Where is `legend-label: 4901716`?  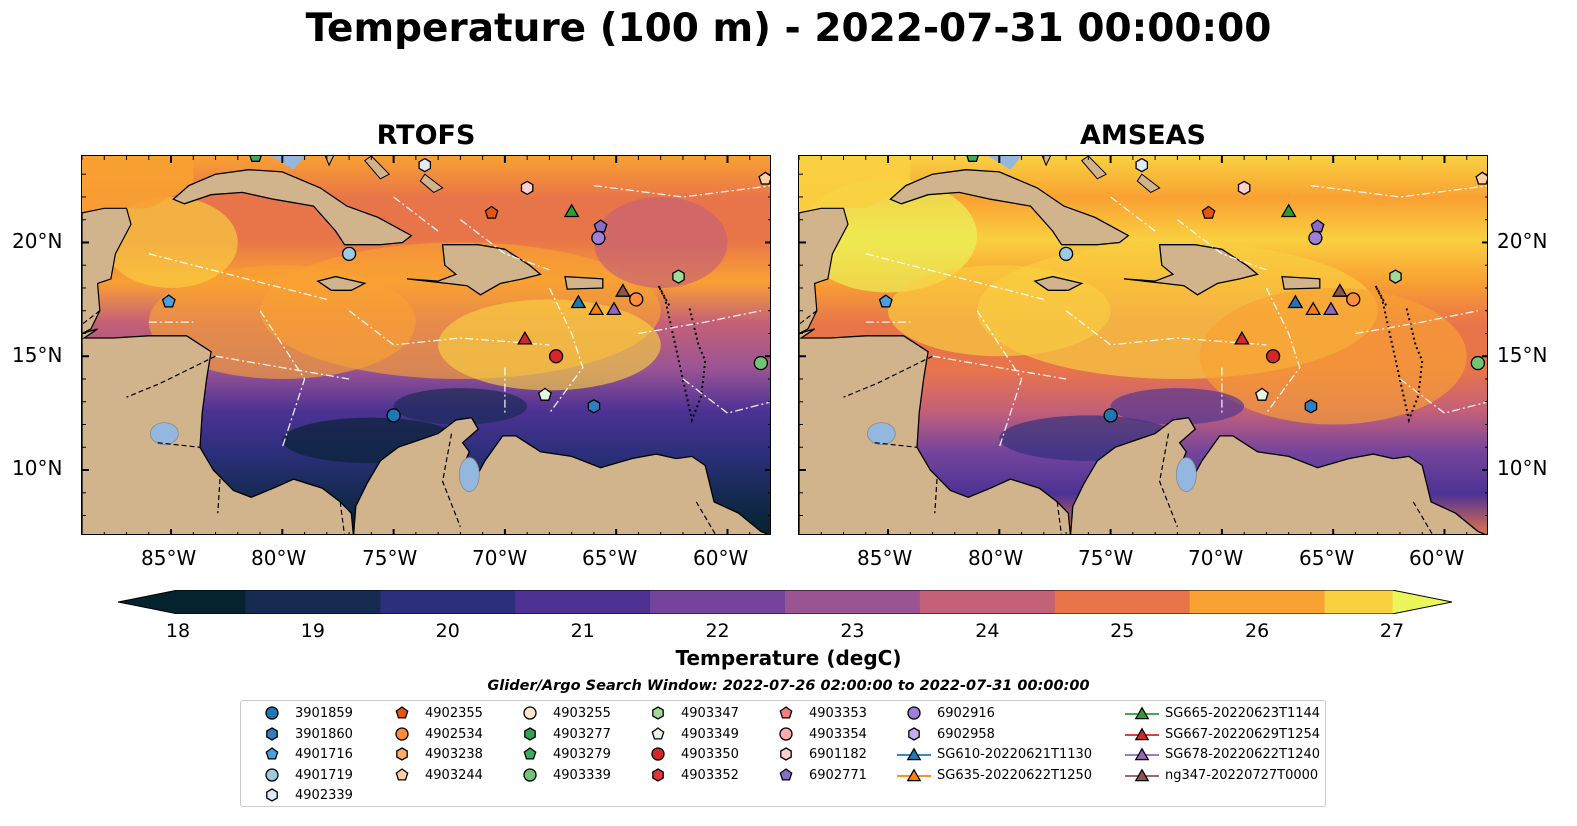
legend-label: 4901716 is located at coordinates (324, 754).